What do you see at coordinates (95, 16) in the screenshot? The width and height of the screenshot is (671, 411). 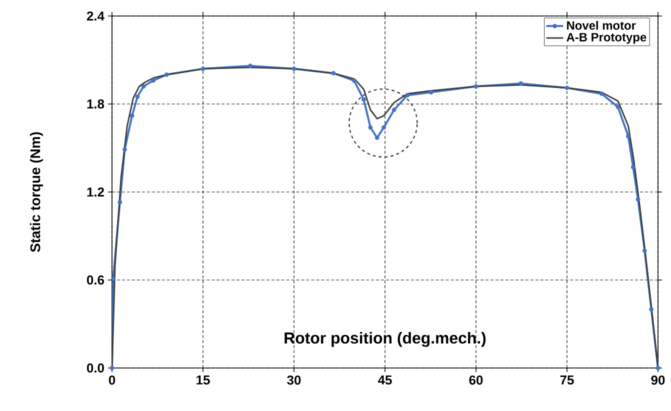 I see `y-tick-label: 2.4` at bounding box center [95, 16].